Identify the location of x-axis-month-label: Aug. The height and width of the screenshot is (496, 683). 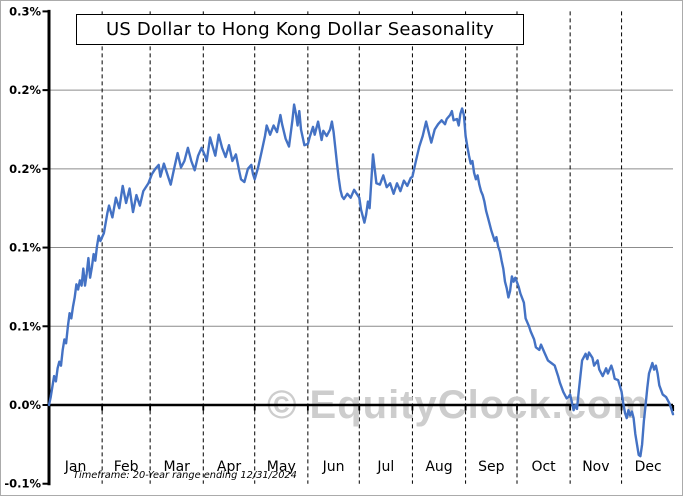
(438, 467).